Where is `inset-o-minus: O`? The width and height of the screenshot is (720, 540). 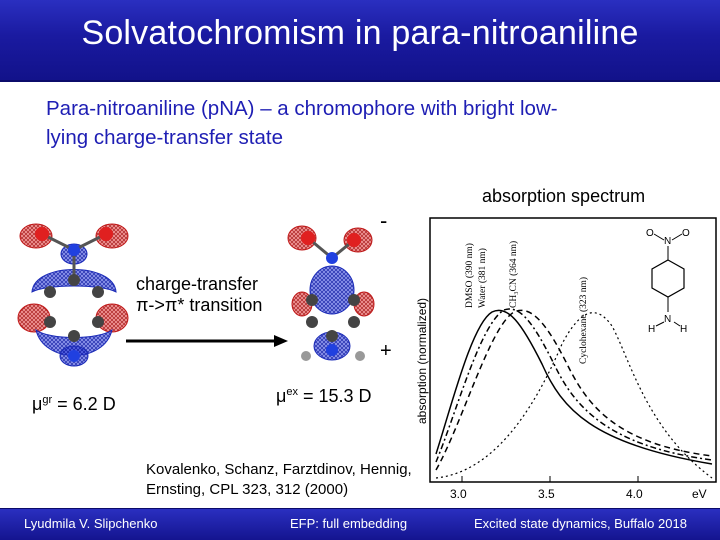 inset-o-minus: O is located at coordinates (686, 233).